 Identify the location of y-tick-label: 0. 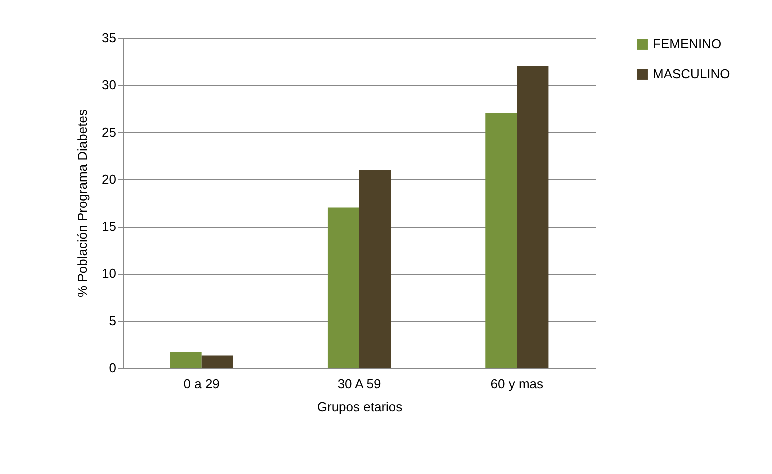
(112, 368).